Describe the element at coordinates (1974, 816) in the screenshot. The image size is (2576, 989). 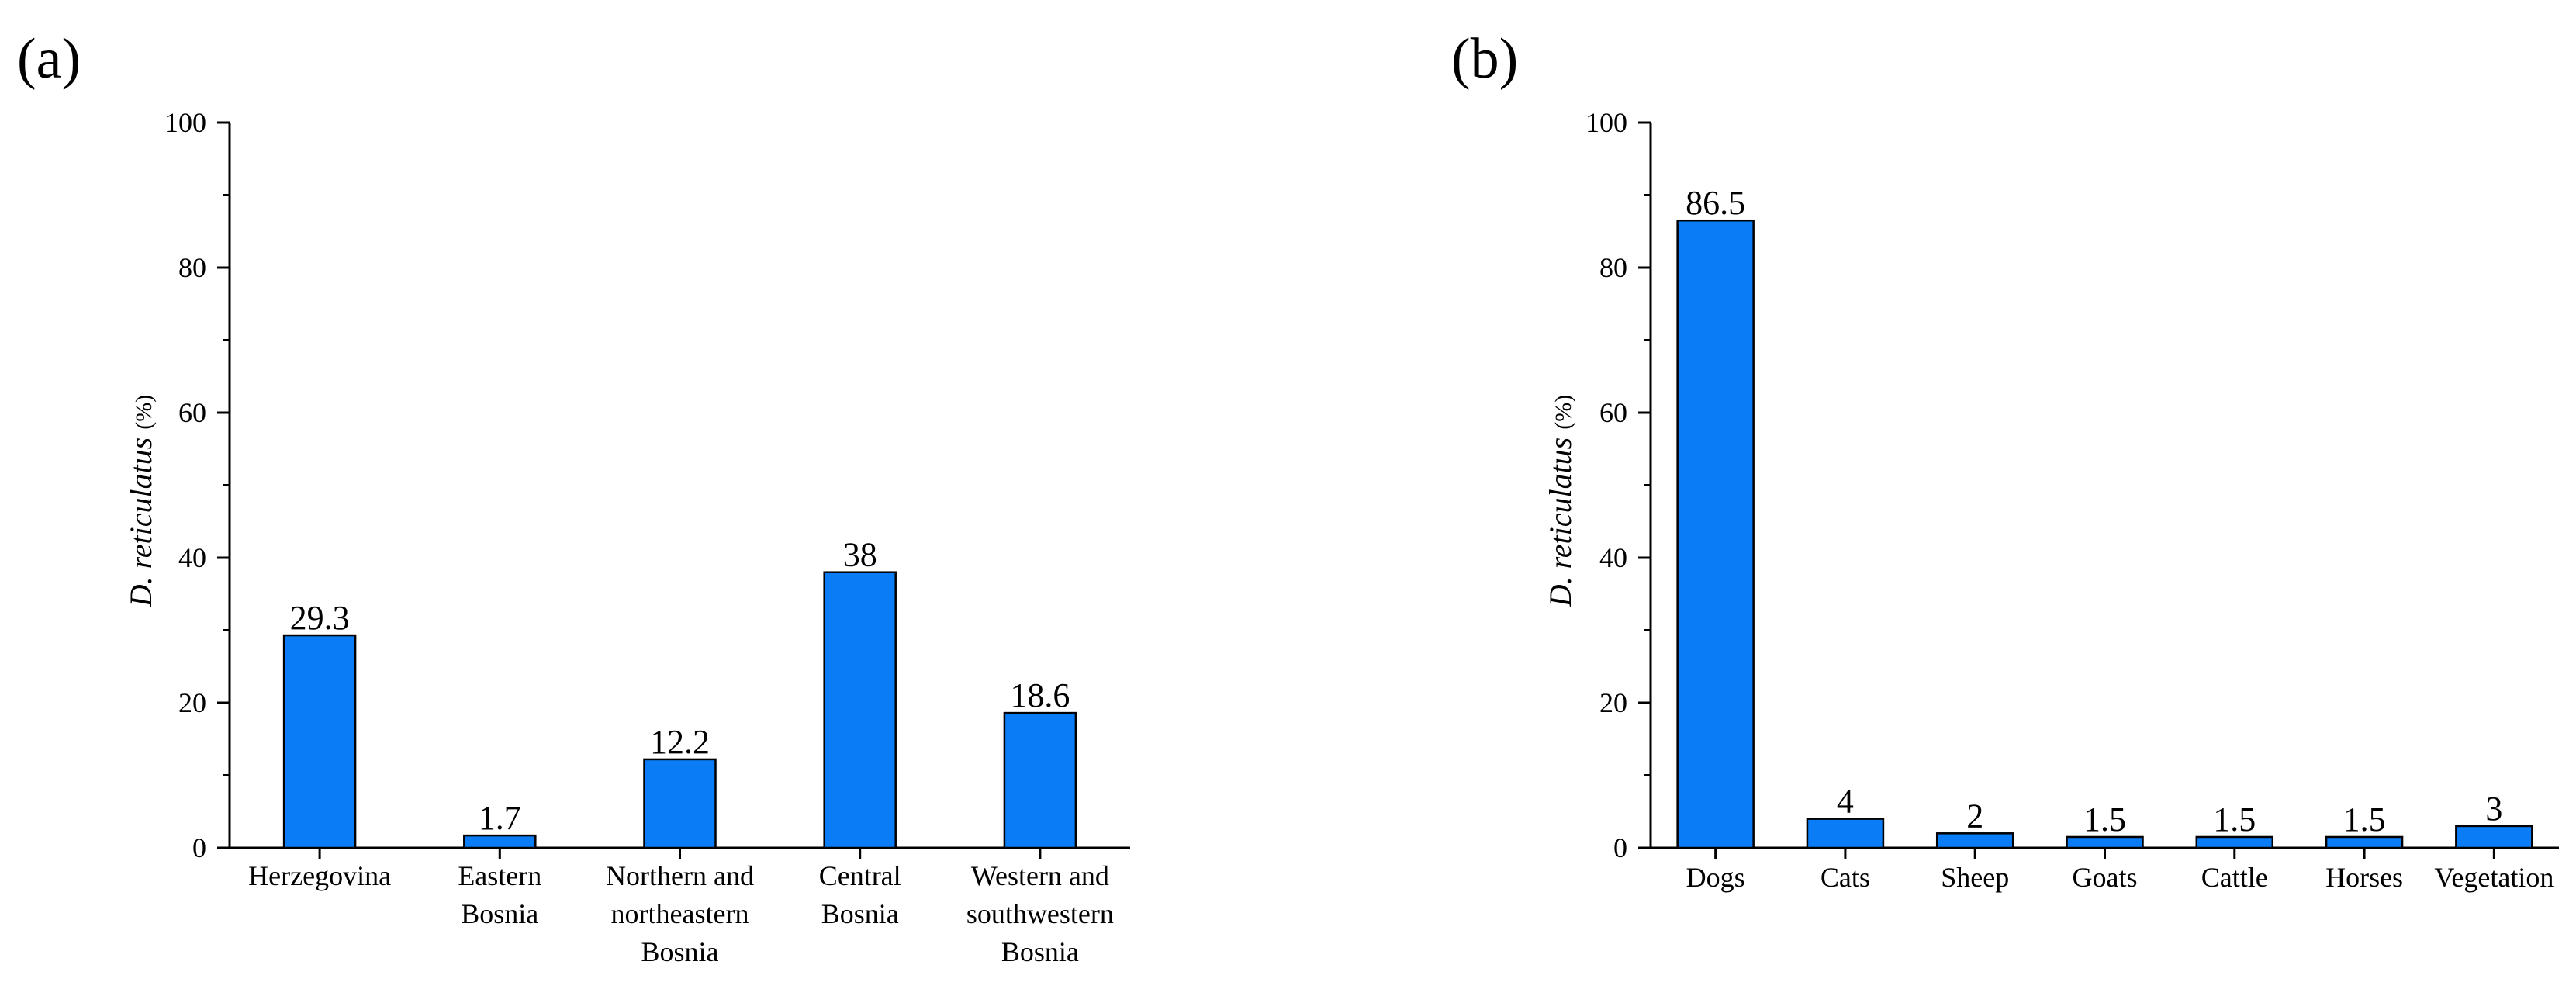
I see `data-label: 2` at that location.